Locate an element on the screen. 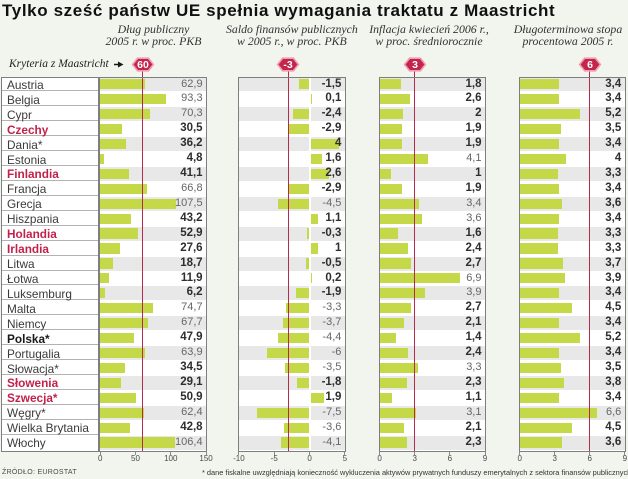 This screenshot has height=479, width=628. svg-text: -3 is located at coordinates (288, 65).